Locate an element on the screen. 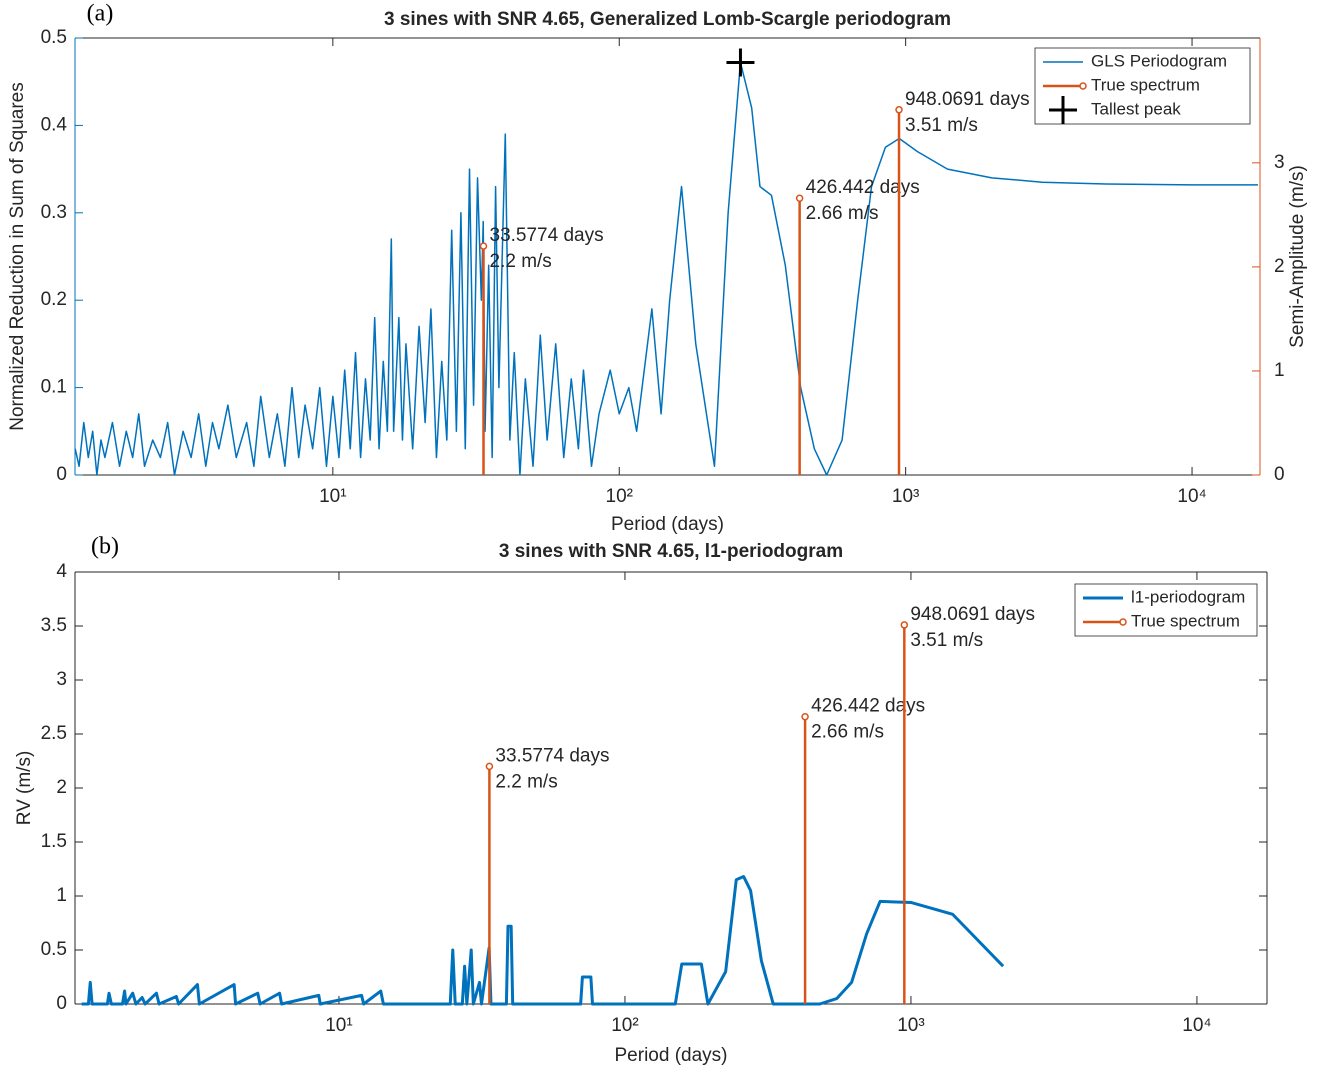 The height and width of the screenshot is (1074, 1333). legend-label: l1-periodogram is located at coordinates (1188, 596).